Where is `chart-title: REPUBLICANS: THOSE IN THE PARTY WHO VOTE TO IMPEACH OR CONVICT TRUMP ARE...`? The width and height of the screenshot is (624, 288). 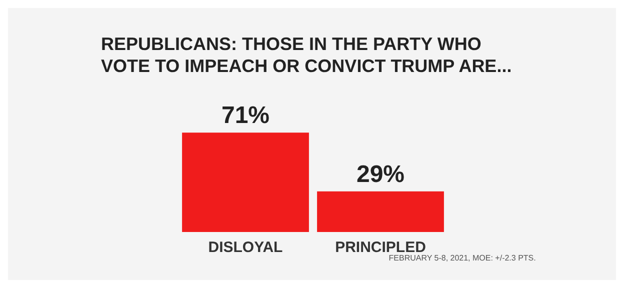
chart-title: REPUBLICANS: THOSE IN THE PARTY WHO VOTE TO IMPEACH OR CONVICT TRUMP ARE... is located at coordinates (306, 55).